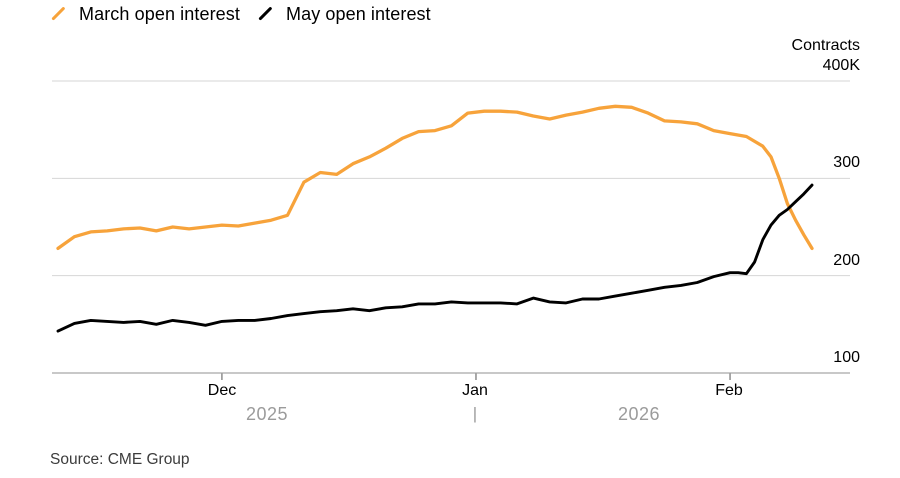  I want to click on legend-item-may: May open interest, so click(344, 14).